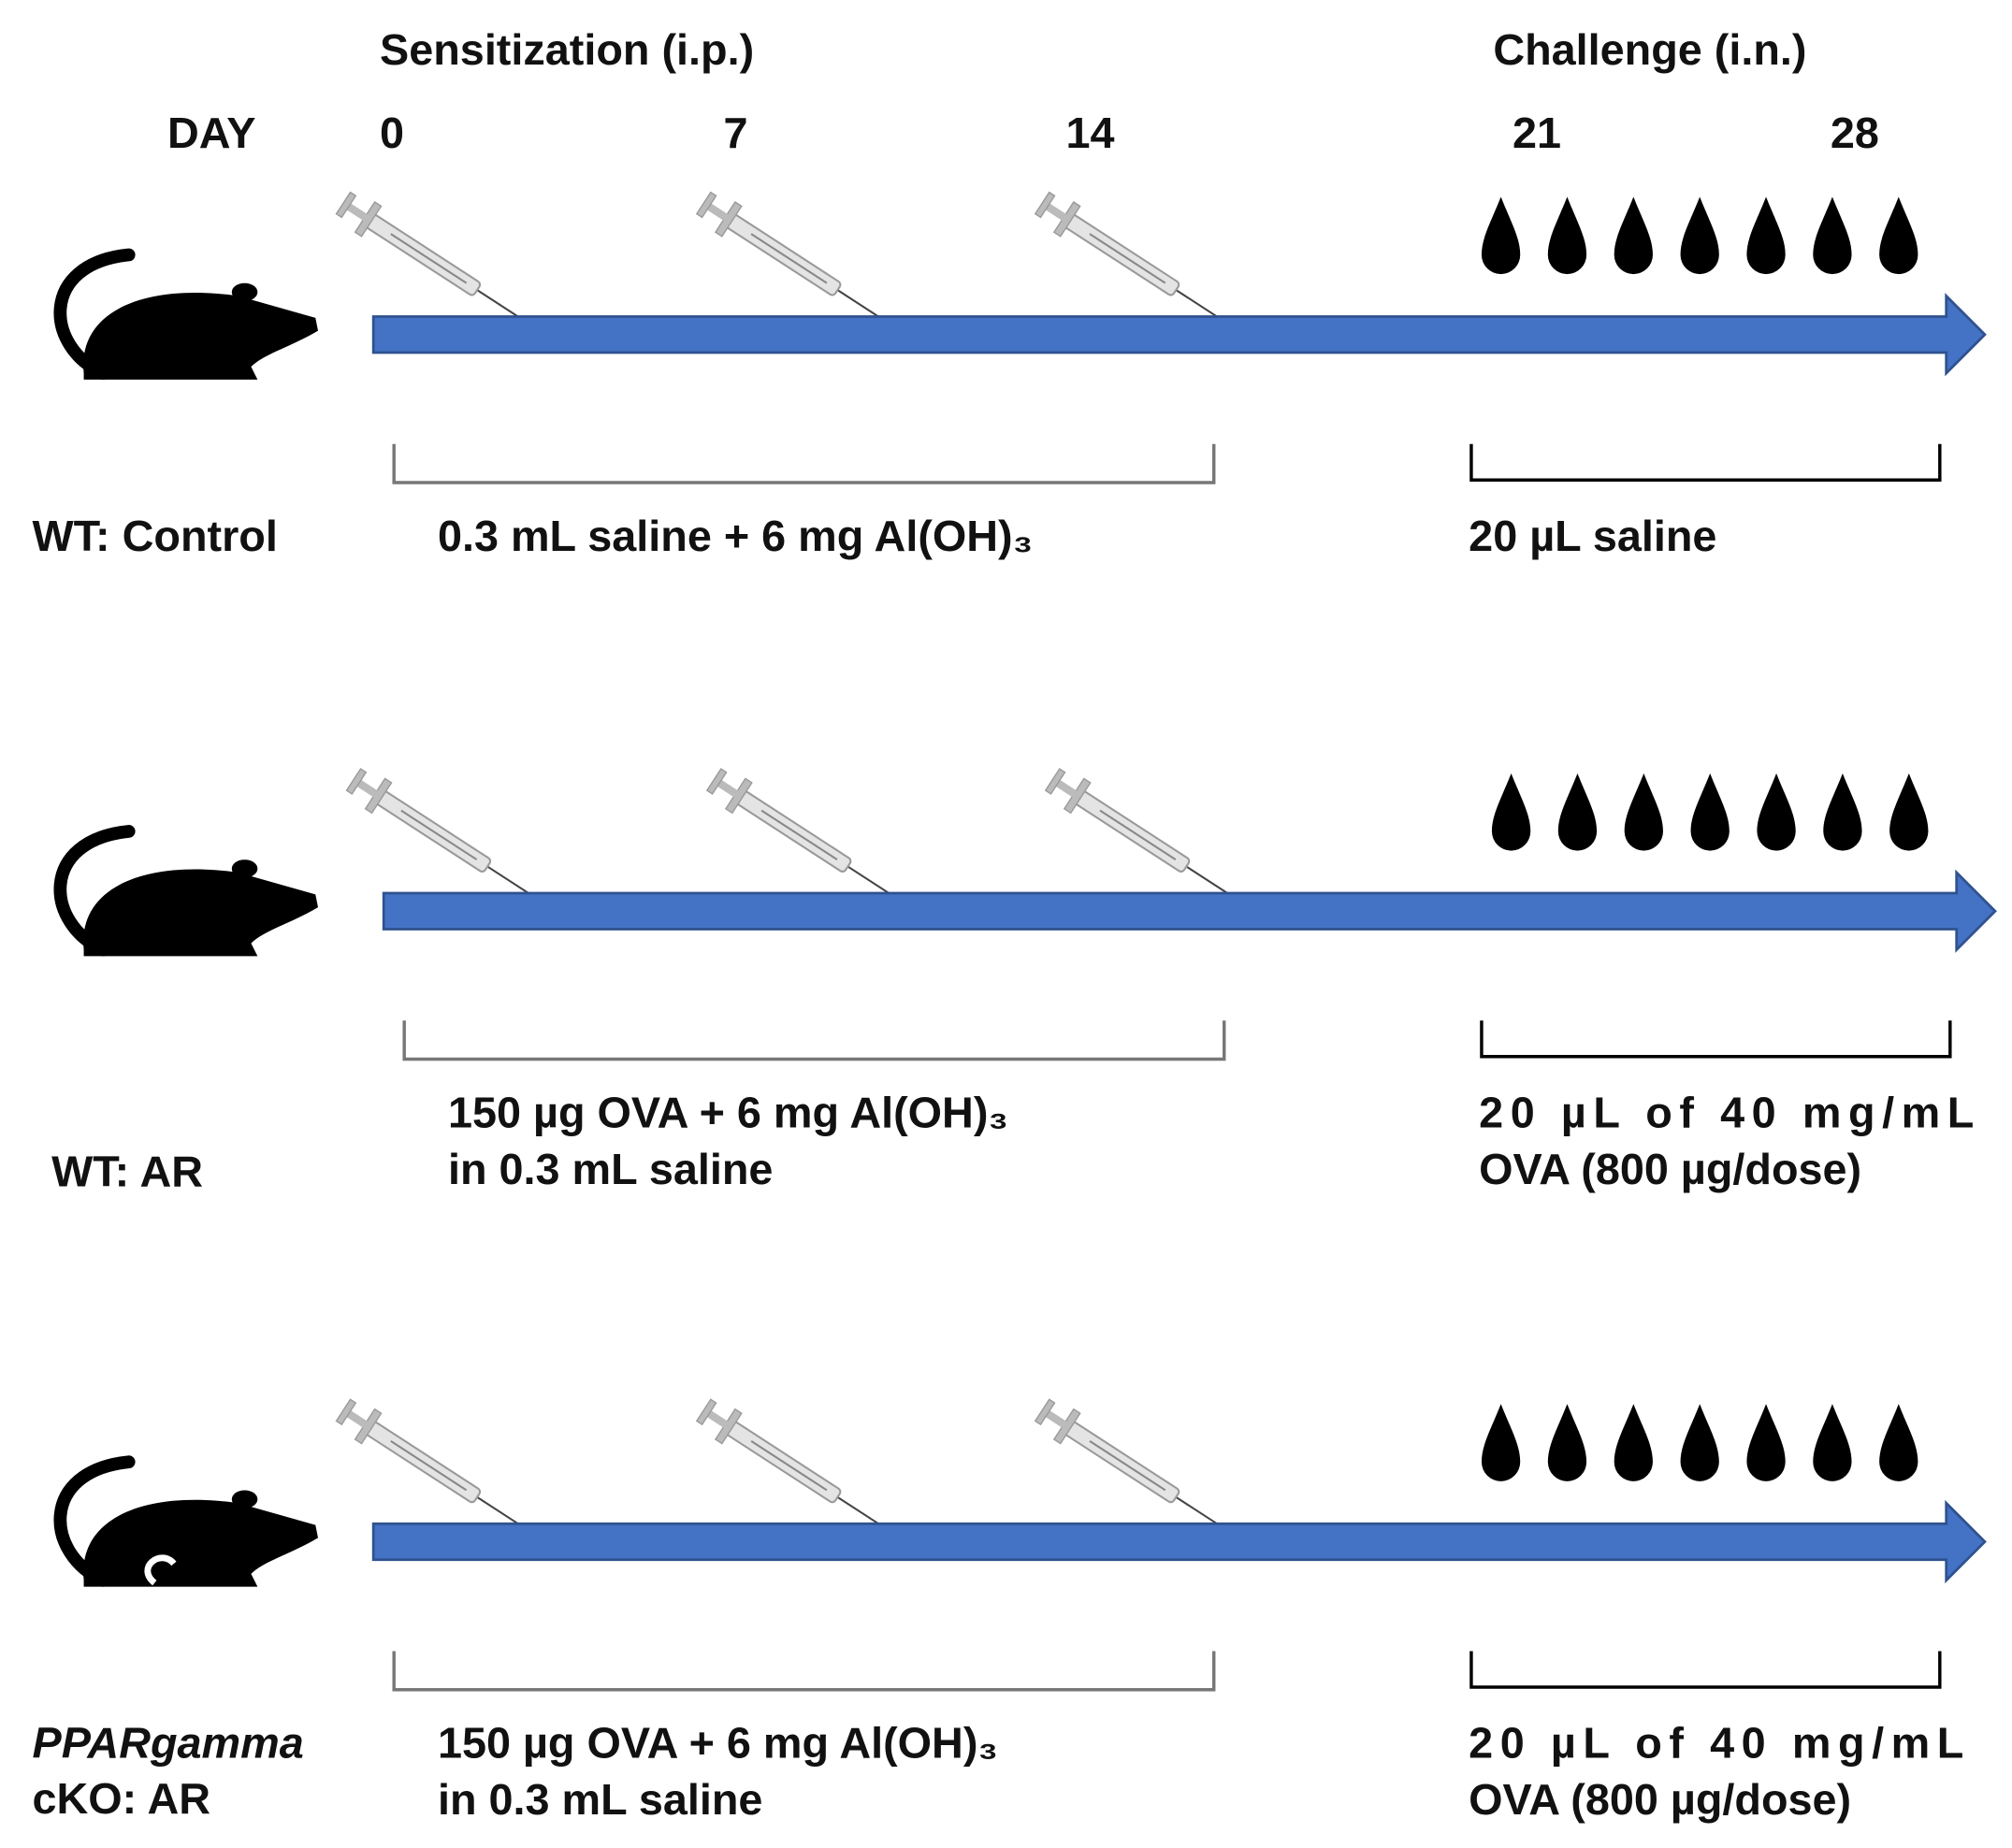 This screenshot has width=2012, height=1848. Describe the element at coordinates (567, 50) in the screenshot. I see `sensitization-title: Sensitization (i.p.)` at that location.